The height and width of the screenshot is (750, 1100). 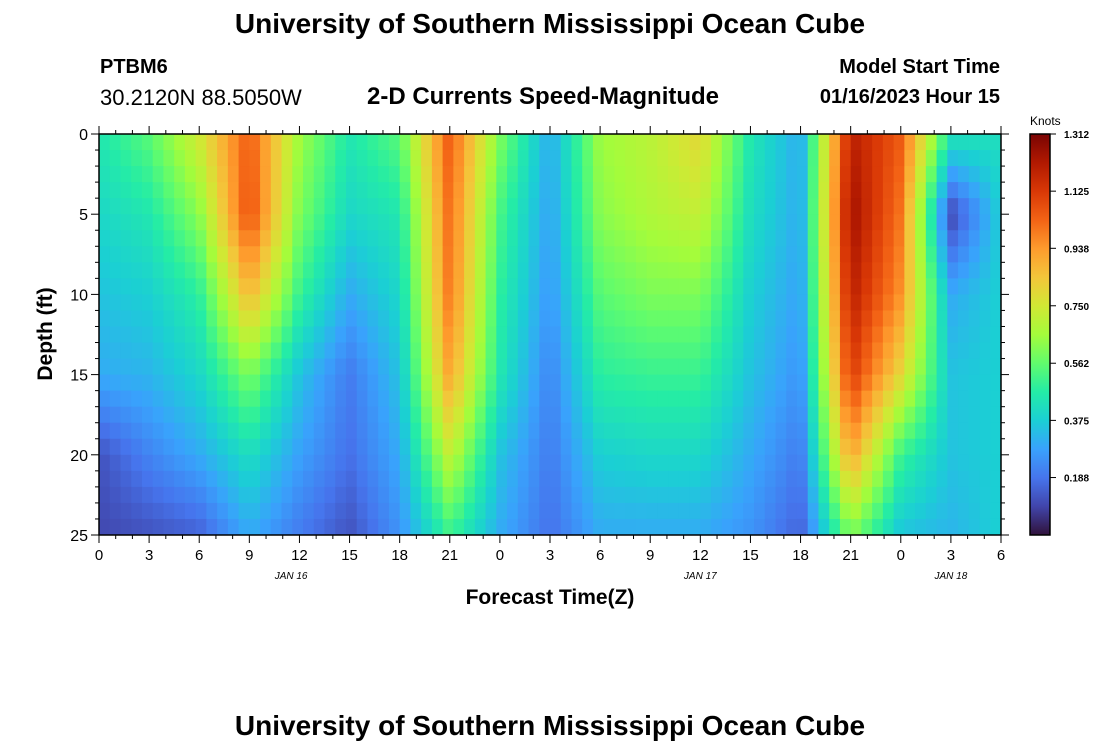 What do you see at coordinates (1076, 192) in the screenshot?
I see `colorbar-tick-label: 1.125` at bounding box center [1076, 192].